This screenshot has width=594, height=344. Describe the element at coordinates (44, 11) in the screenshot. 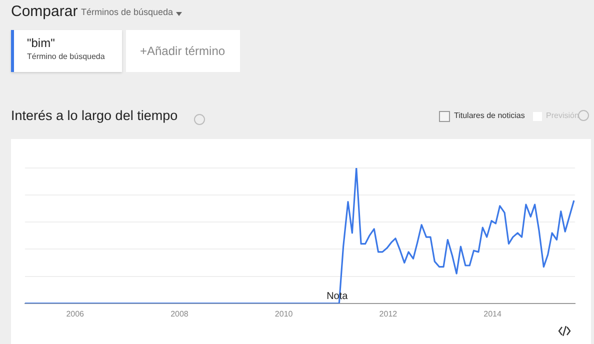

I see `text: Comparar` at that location.